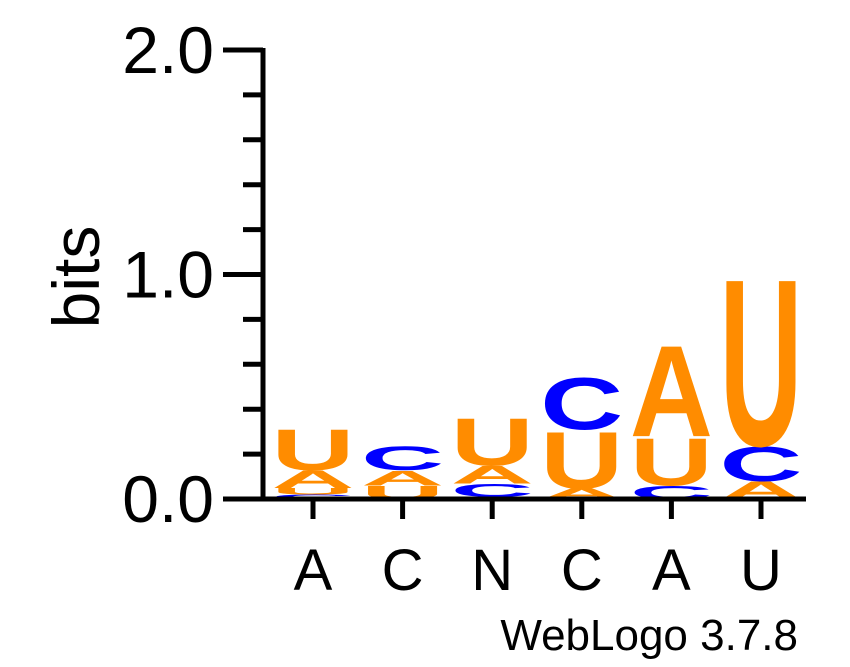  Describe the element at coordinates (168, 499) in the screenshot. I see `y-tick-label: 0.0` at that location.